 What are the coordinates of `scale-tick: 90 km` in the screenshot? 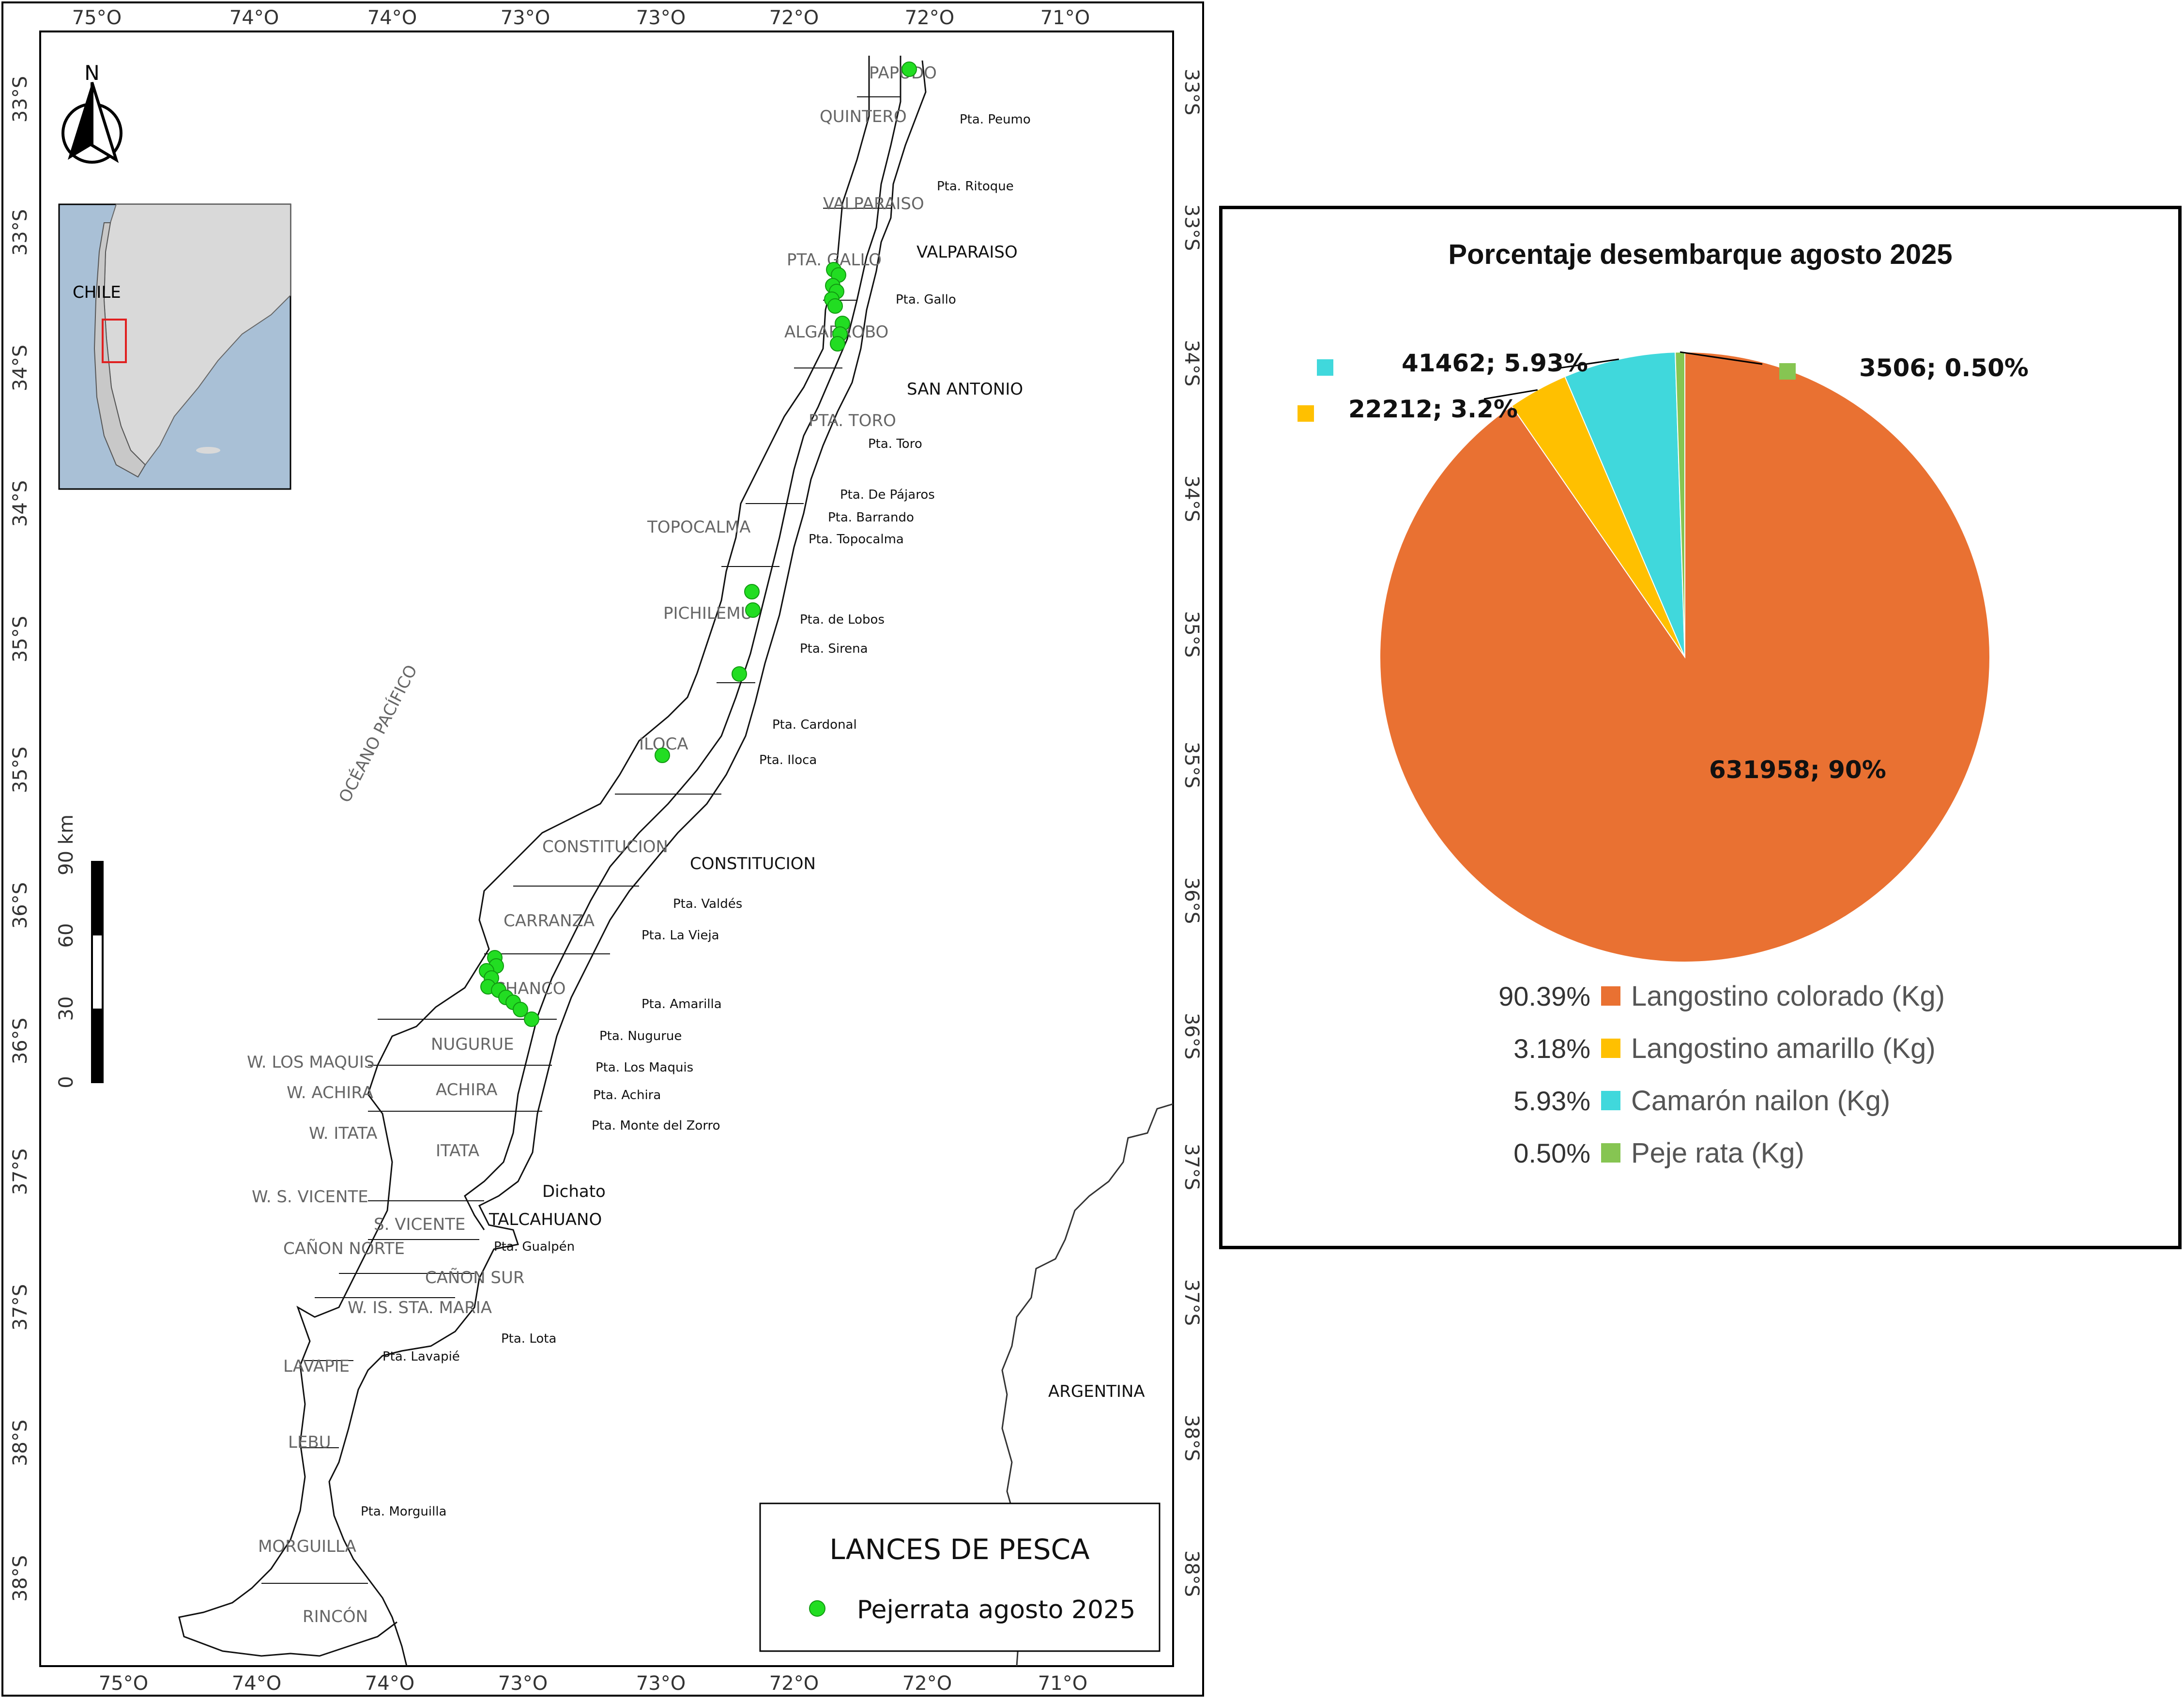 It's located at (66, 845).